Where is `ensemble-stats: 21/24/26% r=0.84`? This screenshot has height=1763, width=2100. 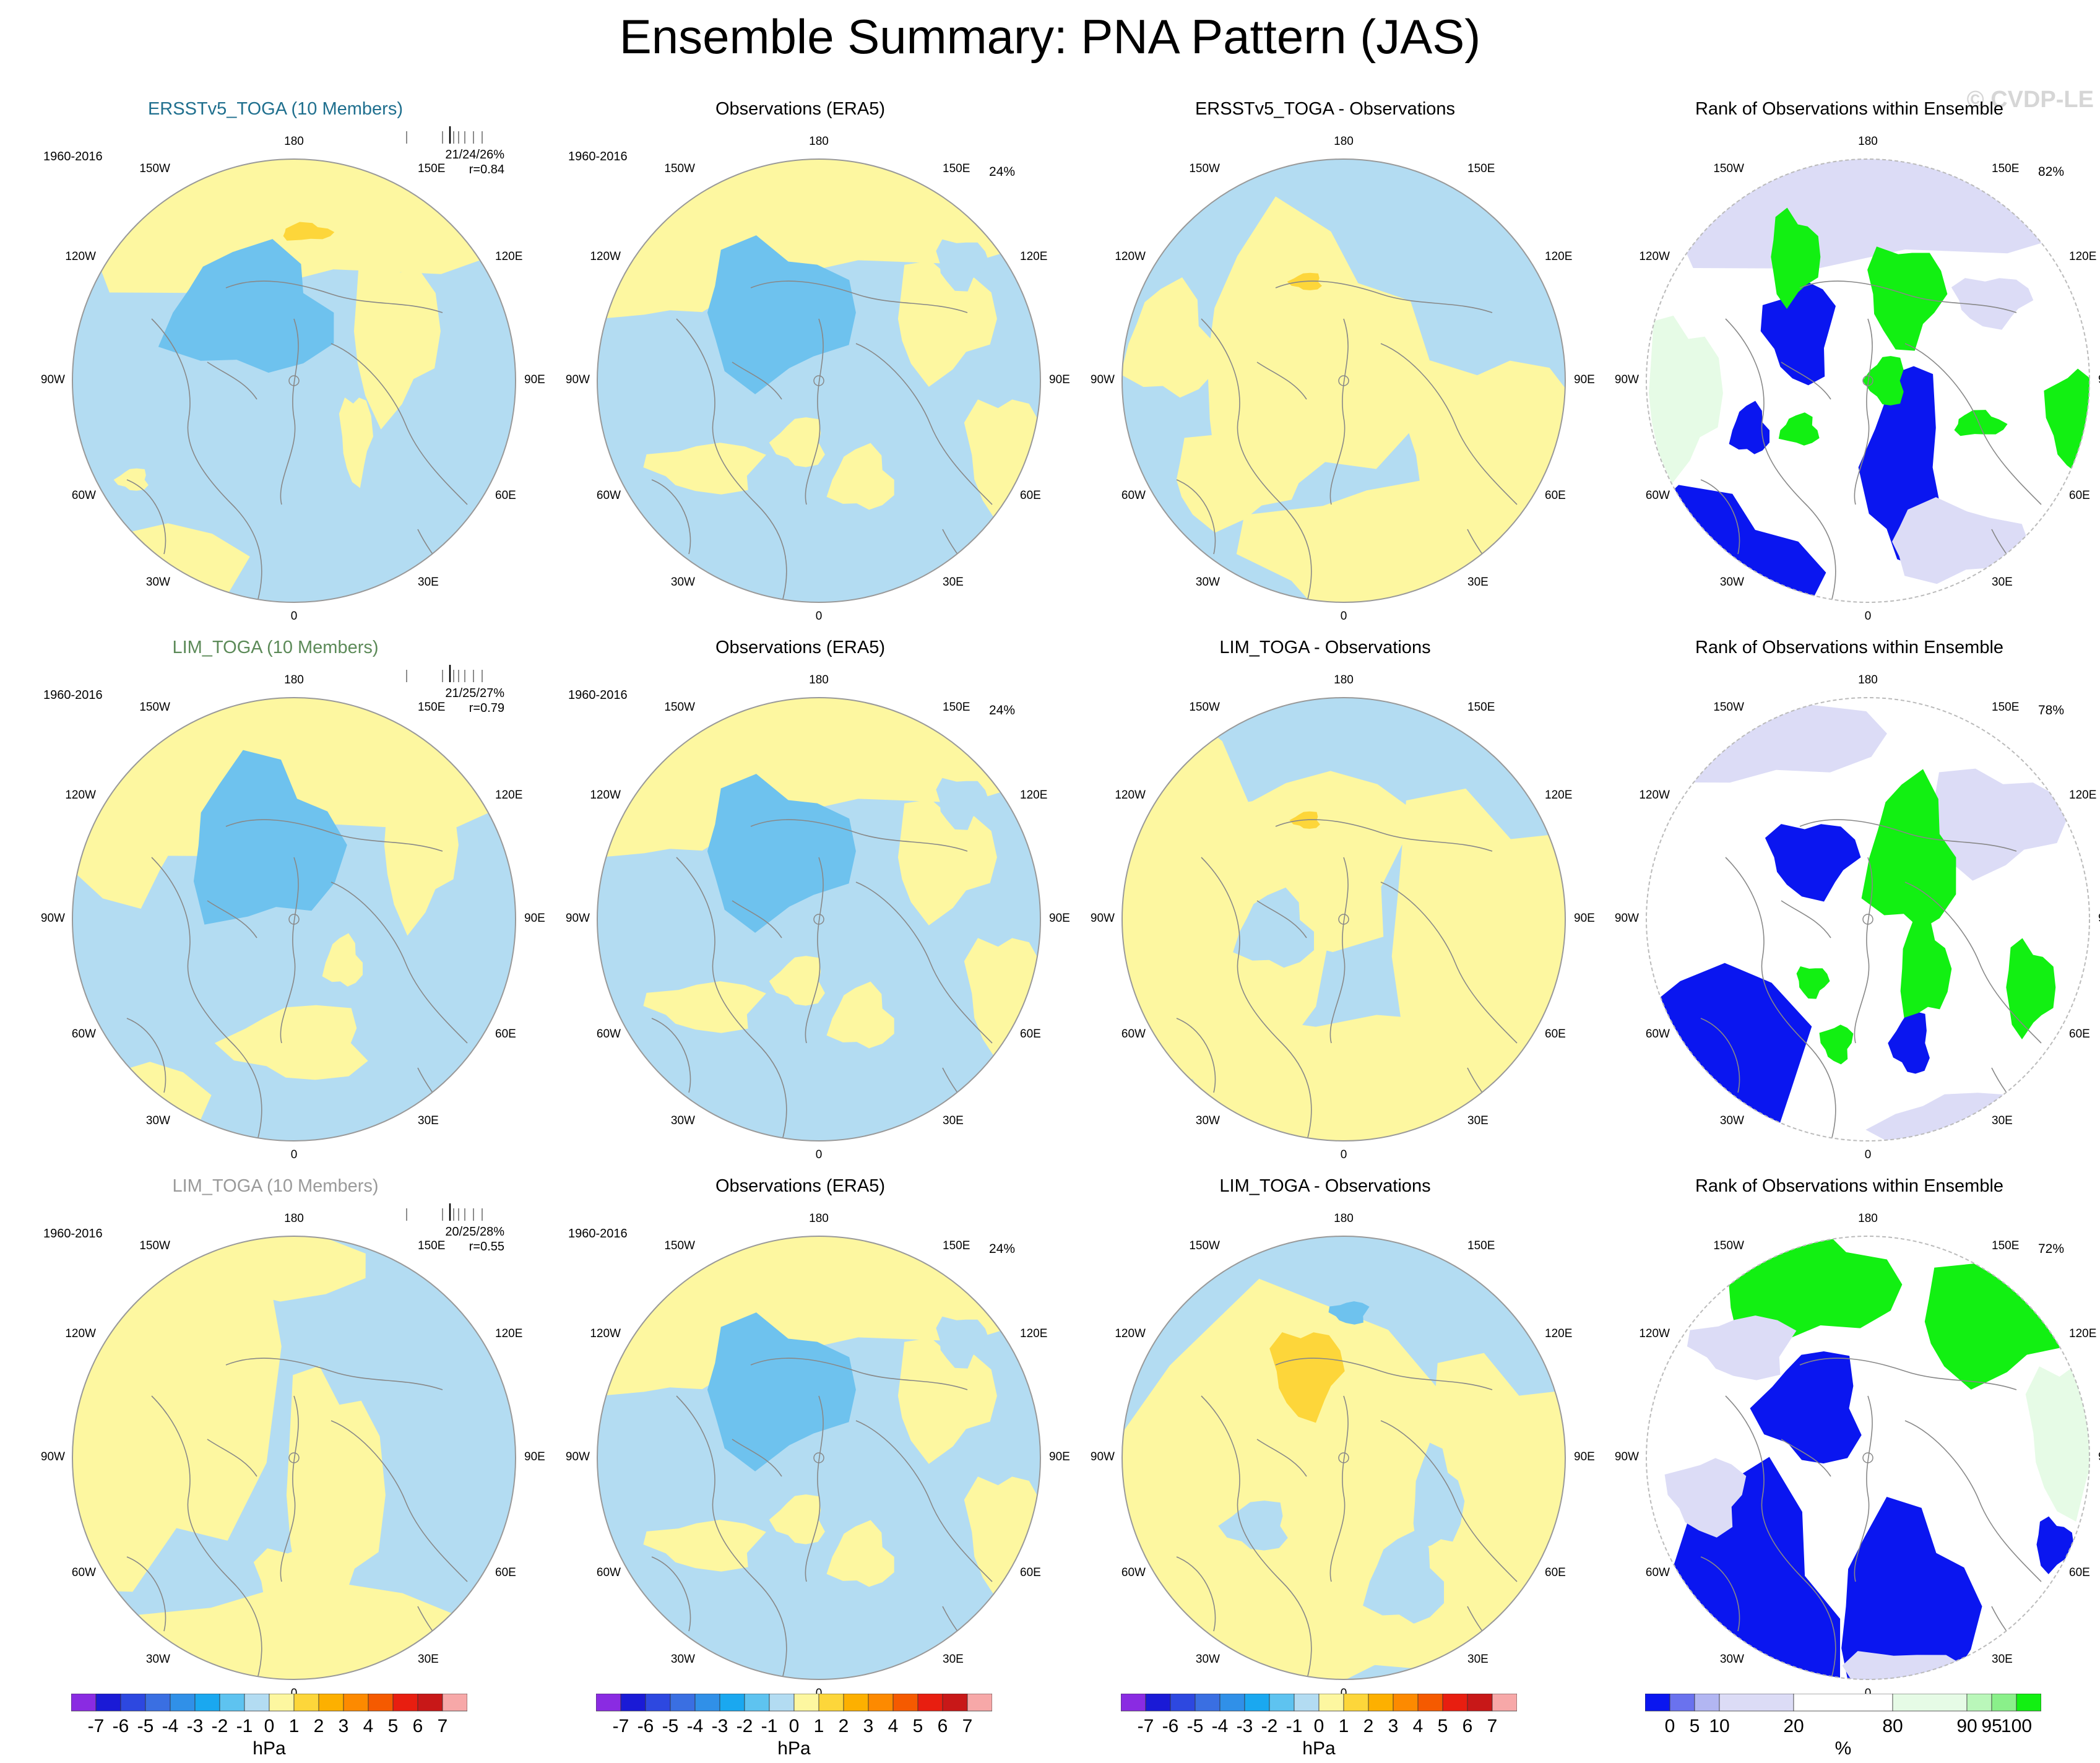
ensemble-stats: 21/24/26% r=0.84 is located at coordinates (451, 162).